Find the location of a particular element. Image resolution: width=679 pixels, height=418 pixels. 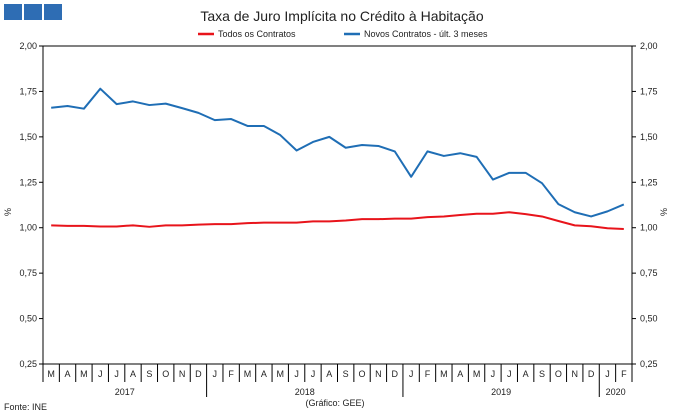

y-tick-label-left: 1,00 is located at coordinates (28, 228).